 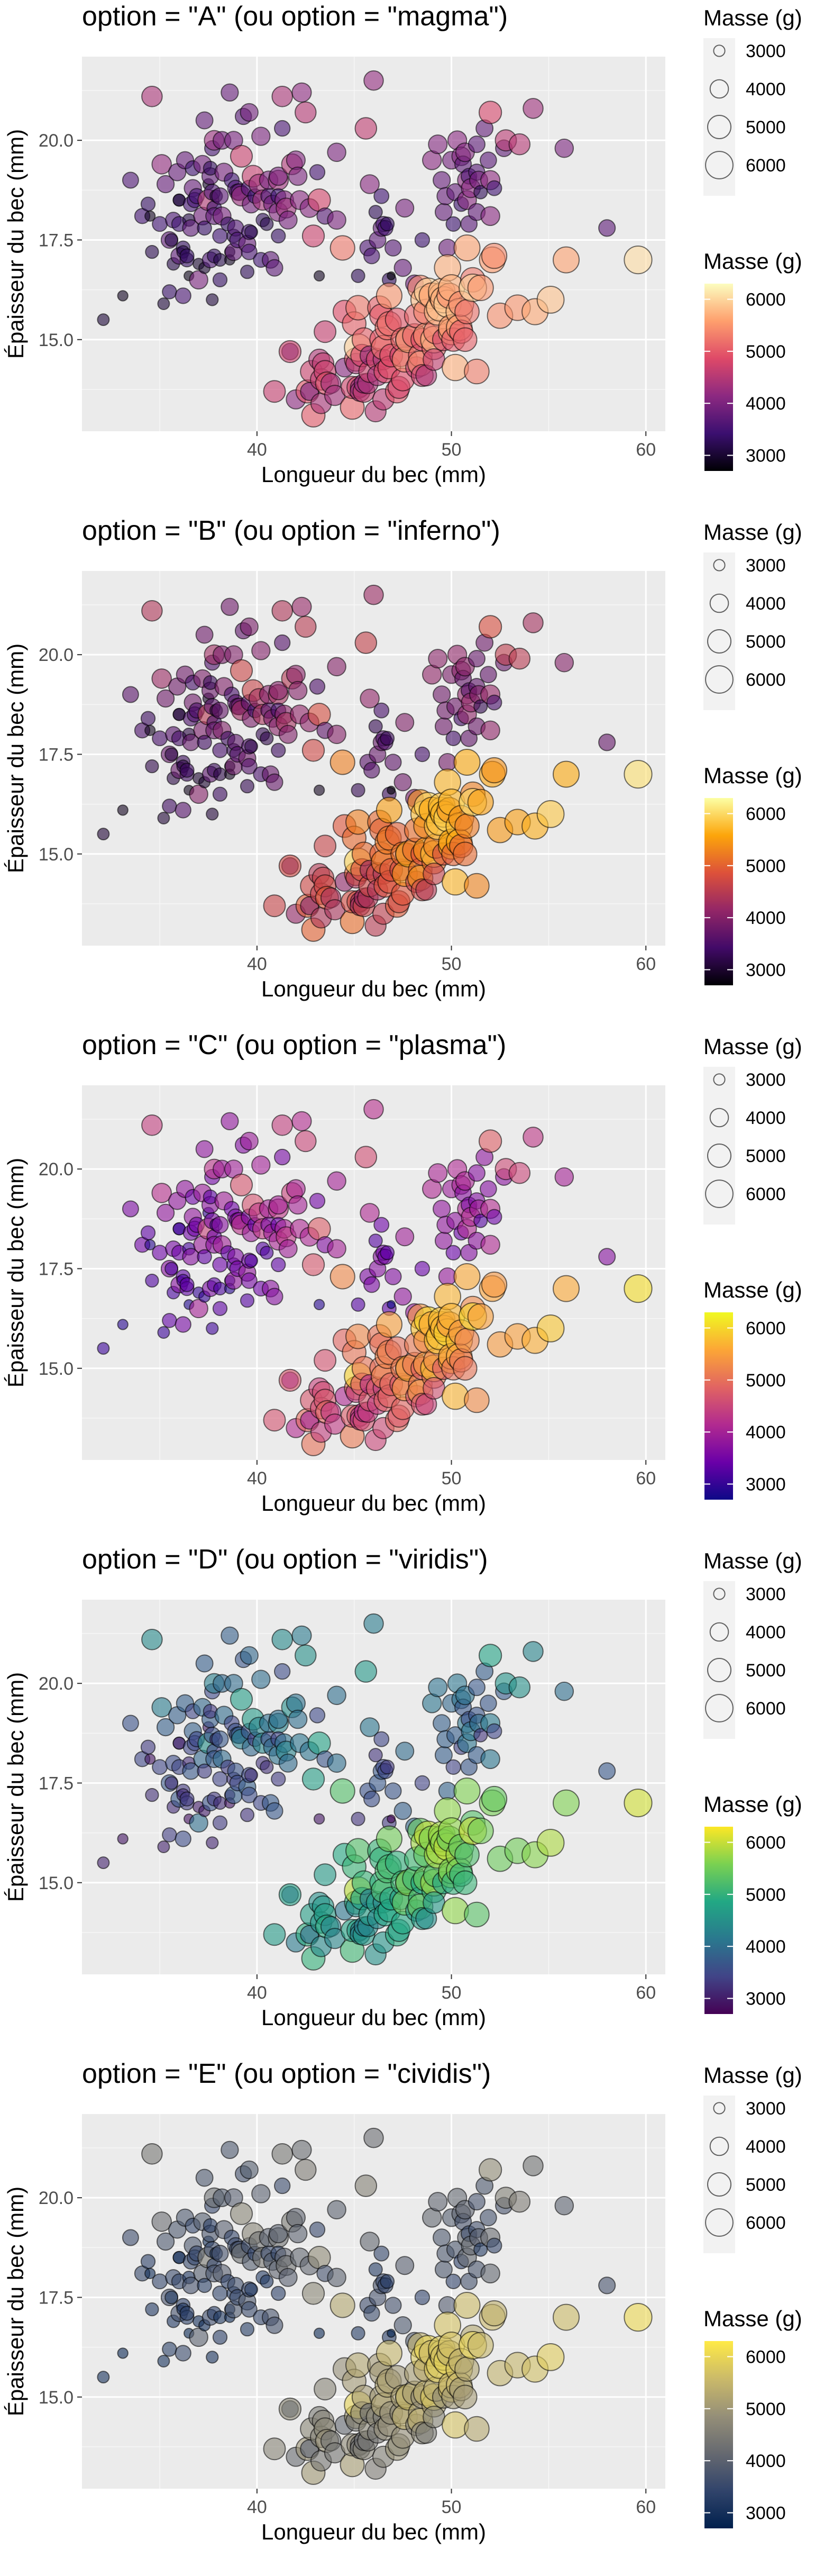 What do you see at coordinates (766, 51) in the screenshot?
I see `size-legend-label: 3000` at bounding box center [766, 51].